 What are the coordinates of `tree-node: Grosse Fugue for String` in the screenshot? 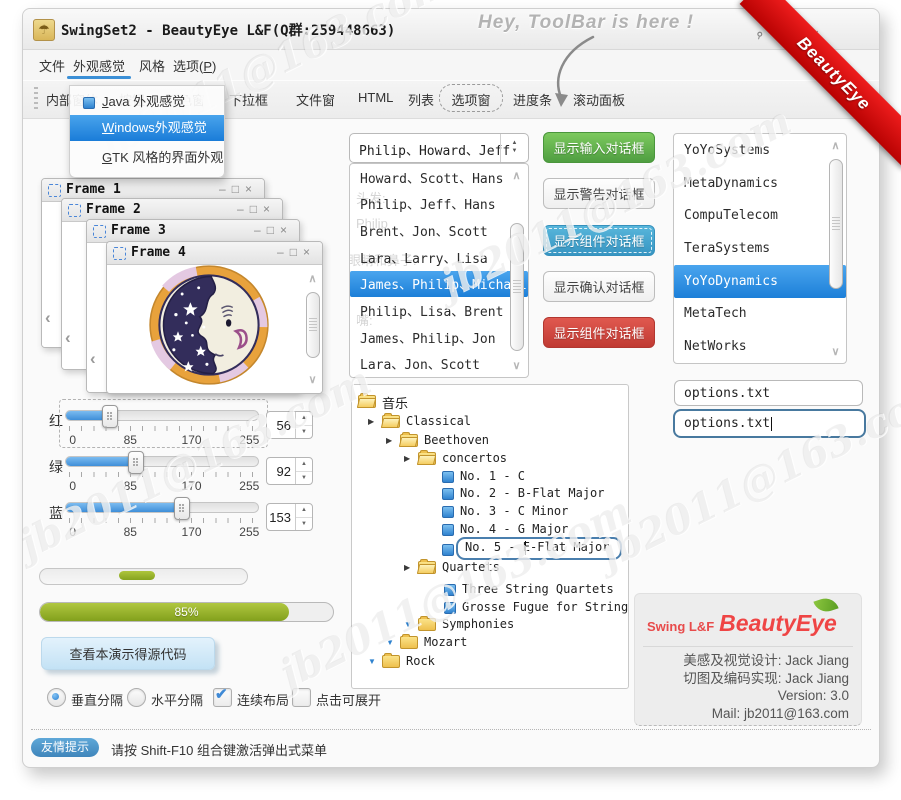 It's located at (490, 607).